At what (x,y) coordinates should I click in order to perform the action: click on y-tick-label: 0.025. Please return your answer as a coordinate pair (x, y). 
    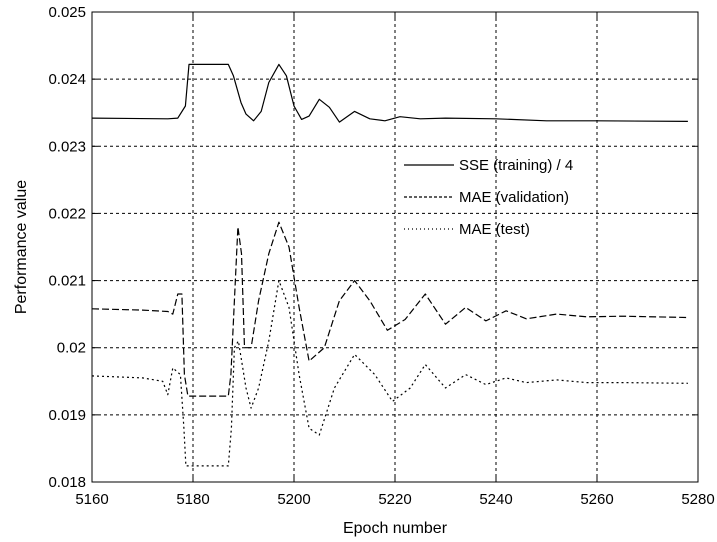
    Looking at the image, I should click on (67, 12).